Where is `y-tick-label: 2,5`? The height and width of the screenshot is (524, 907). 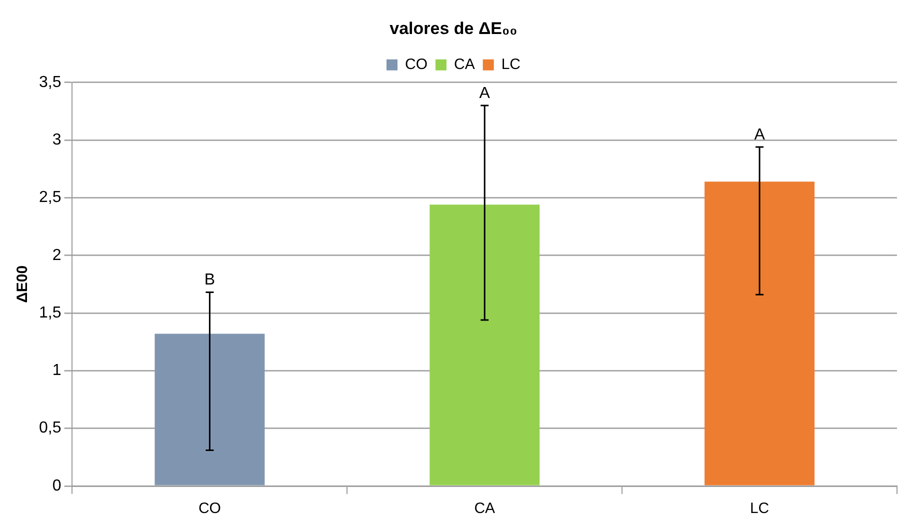 y-tick-label: 2,5 is located at coordinates (50, 197).